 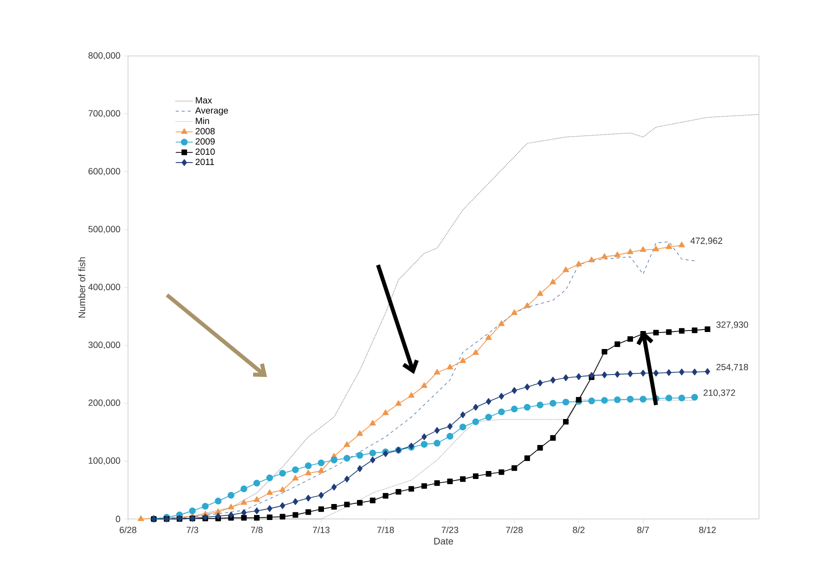 I want to click on legend-label: Max, so click(x=204, y=100).